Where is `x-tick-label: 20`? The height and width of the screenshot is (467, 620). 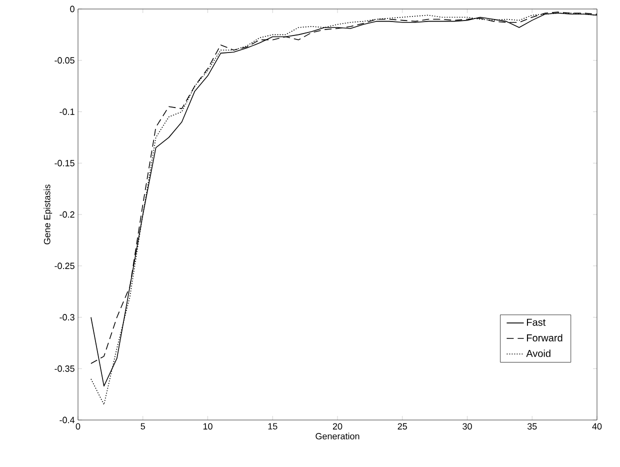
x-tick-label: 20 is located at coordinates (337, 426).